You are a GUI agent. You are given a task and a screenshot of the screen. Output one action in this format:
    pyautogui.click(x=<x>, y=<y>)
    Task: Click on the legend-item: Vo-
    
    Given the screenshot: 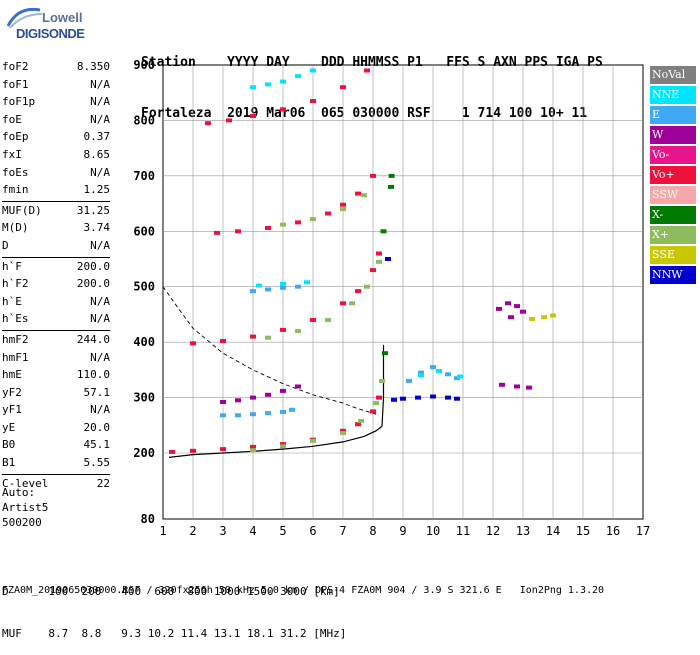 What is the action you would take?
    pyautogui.click(x=673, y=155)
    